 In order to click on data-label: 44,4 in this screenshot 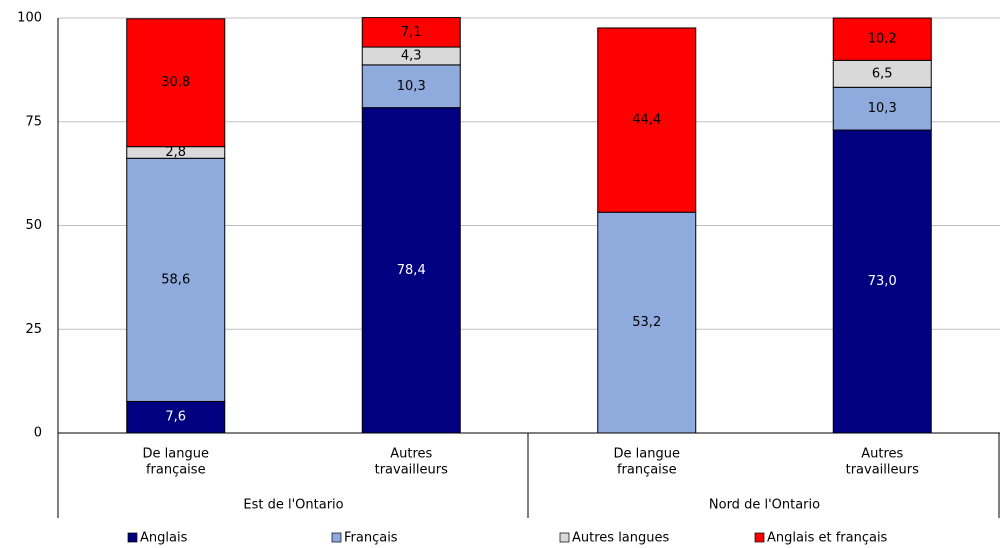, I will do `click(646, 120)`.